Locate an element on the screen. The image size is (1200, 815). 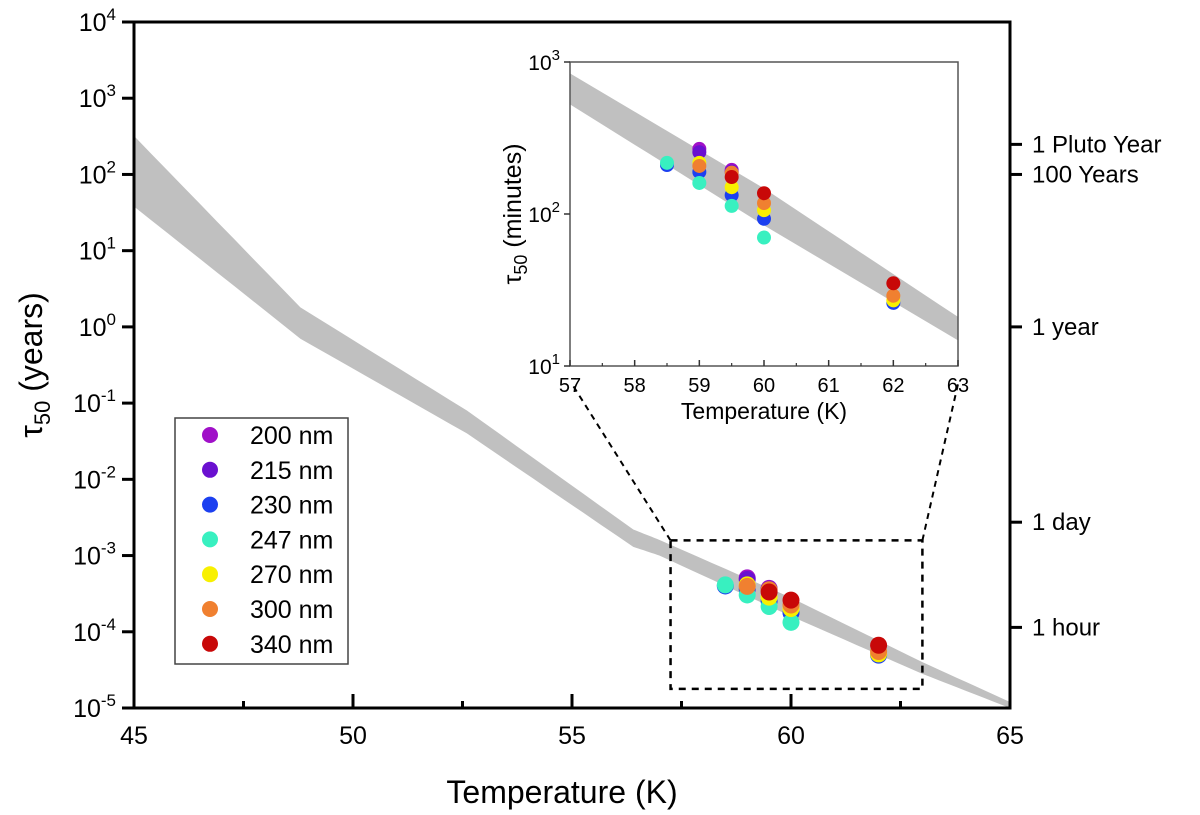
y-tick-label: 10⁰ is located at coordinates (97, 326).